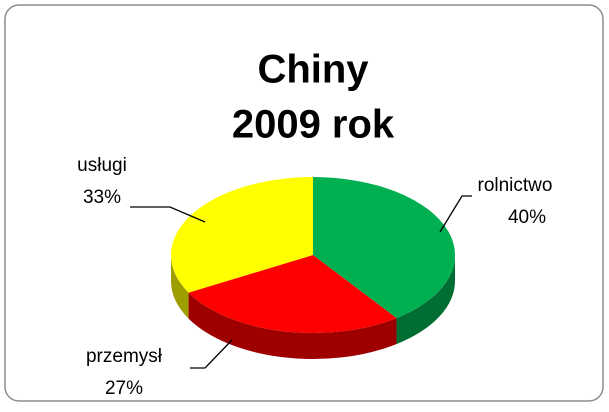 This screenshot has height=412, width=609. What do you see at coordinates (124, 356) in the screenshot?
I see `data-label-name: przemysł` at bounding box center [124, 356].